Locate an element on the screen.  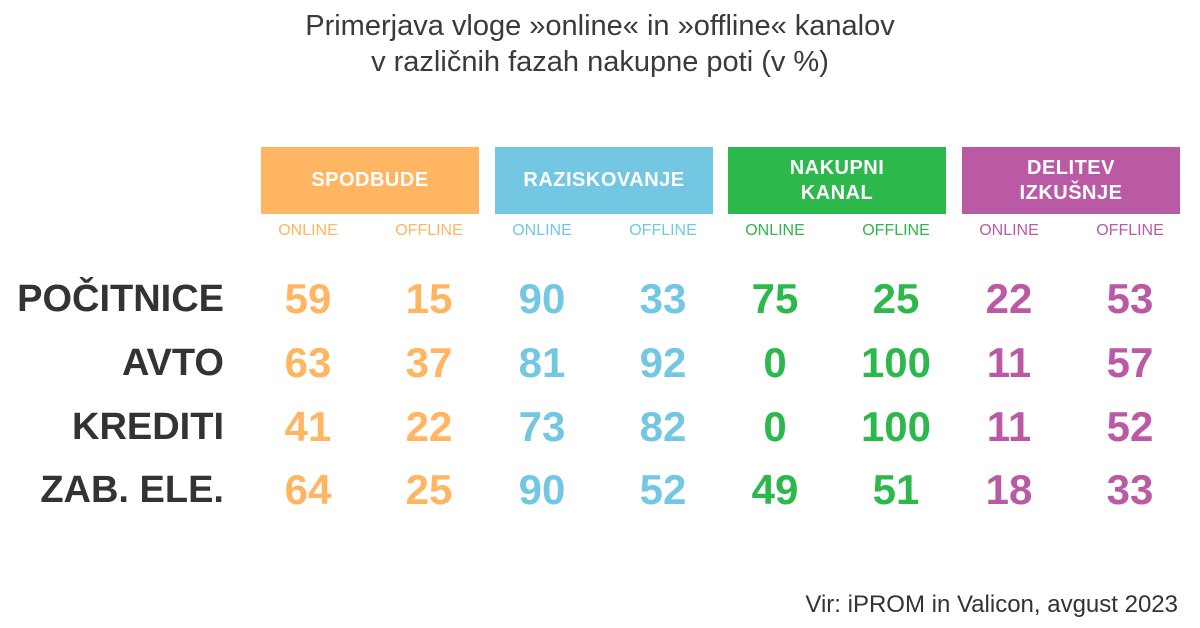
value-cell: 75 is located at coordinates (775, 298).